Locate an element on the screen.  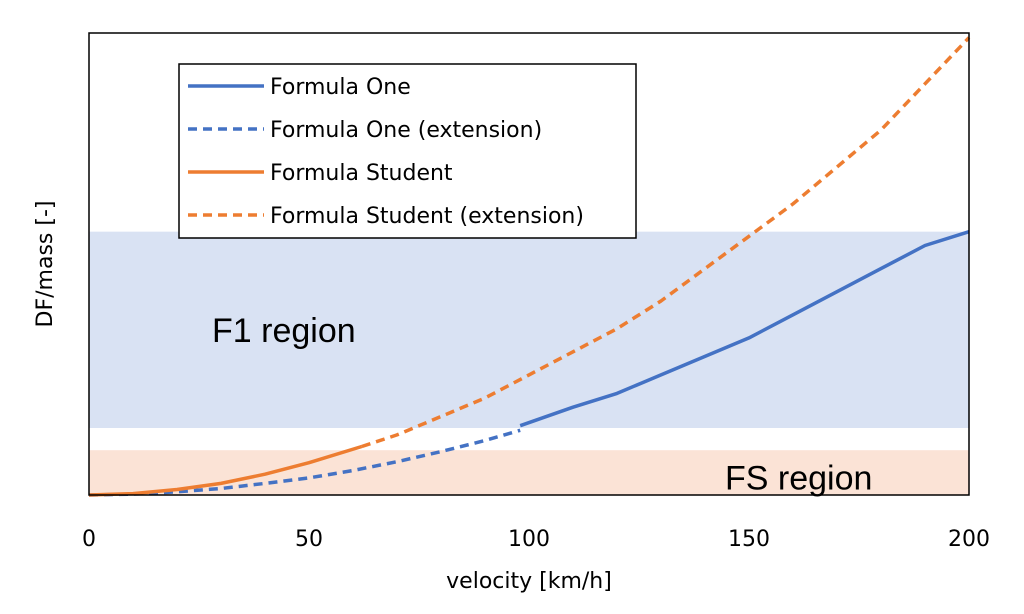
y-axis-title: DF/mass [-] is located at coordinates (45, 264).